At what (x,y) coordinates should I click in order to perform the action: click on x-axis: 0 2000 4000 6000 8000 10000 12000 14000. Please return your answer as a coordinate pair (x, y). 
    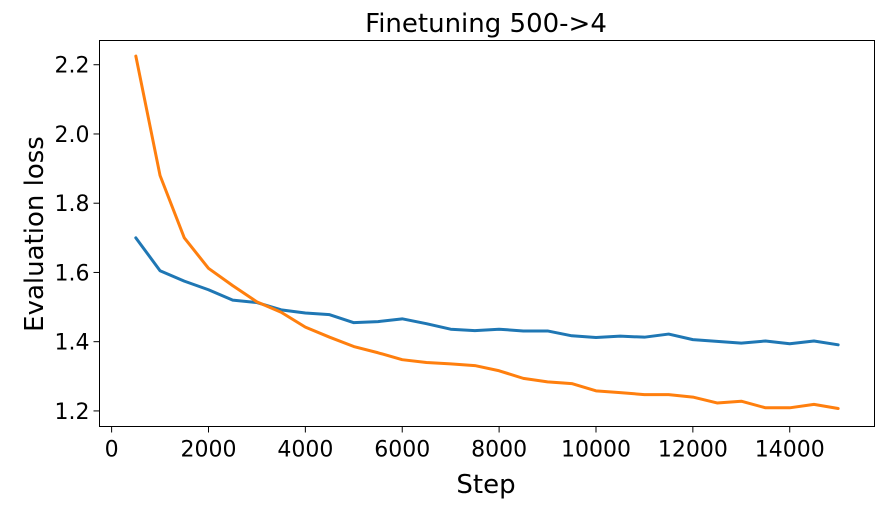
    Looking at the image, I should click on (465, 444).